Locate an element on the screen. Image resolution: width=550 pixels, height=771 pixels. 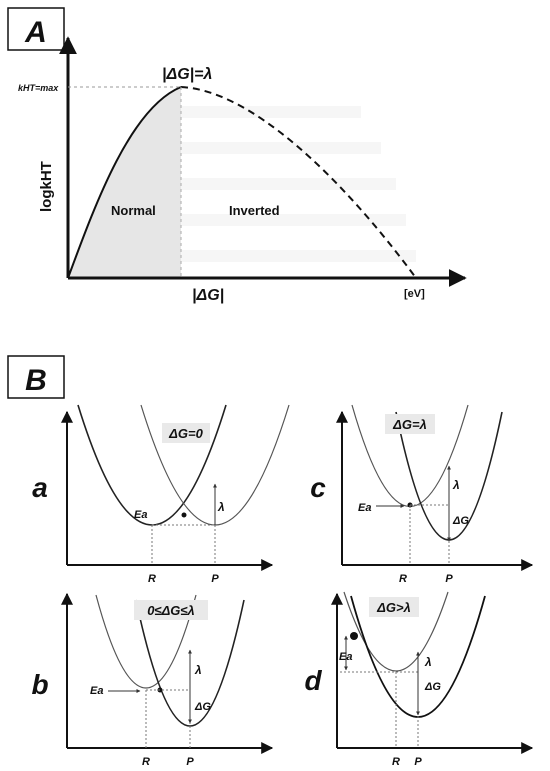
normal-curve is located at coordinates (124, 182).